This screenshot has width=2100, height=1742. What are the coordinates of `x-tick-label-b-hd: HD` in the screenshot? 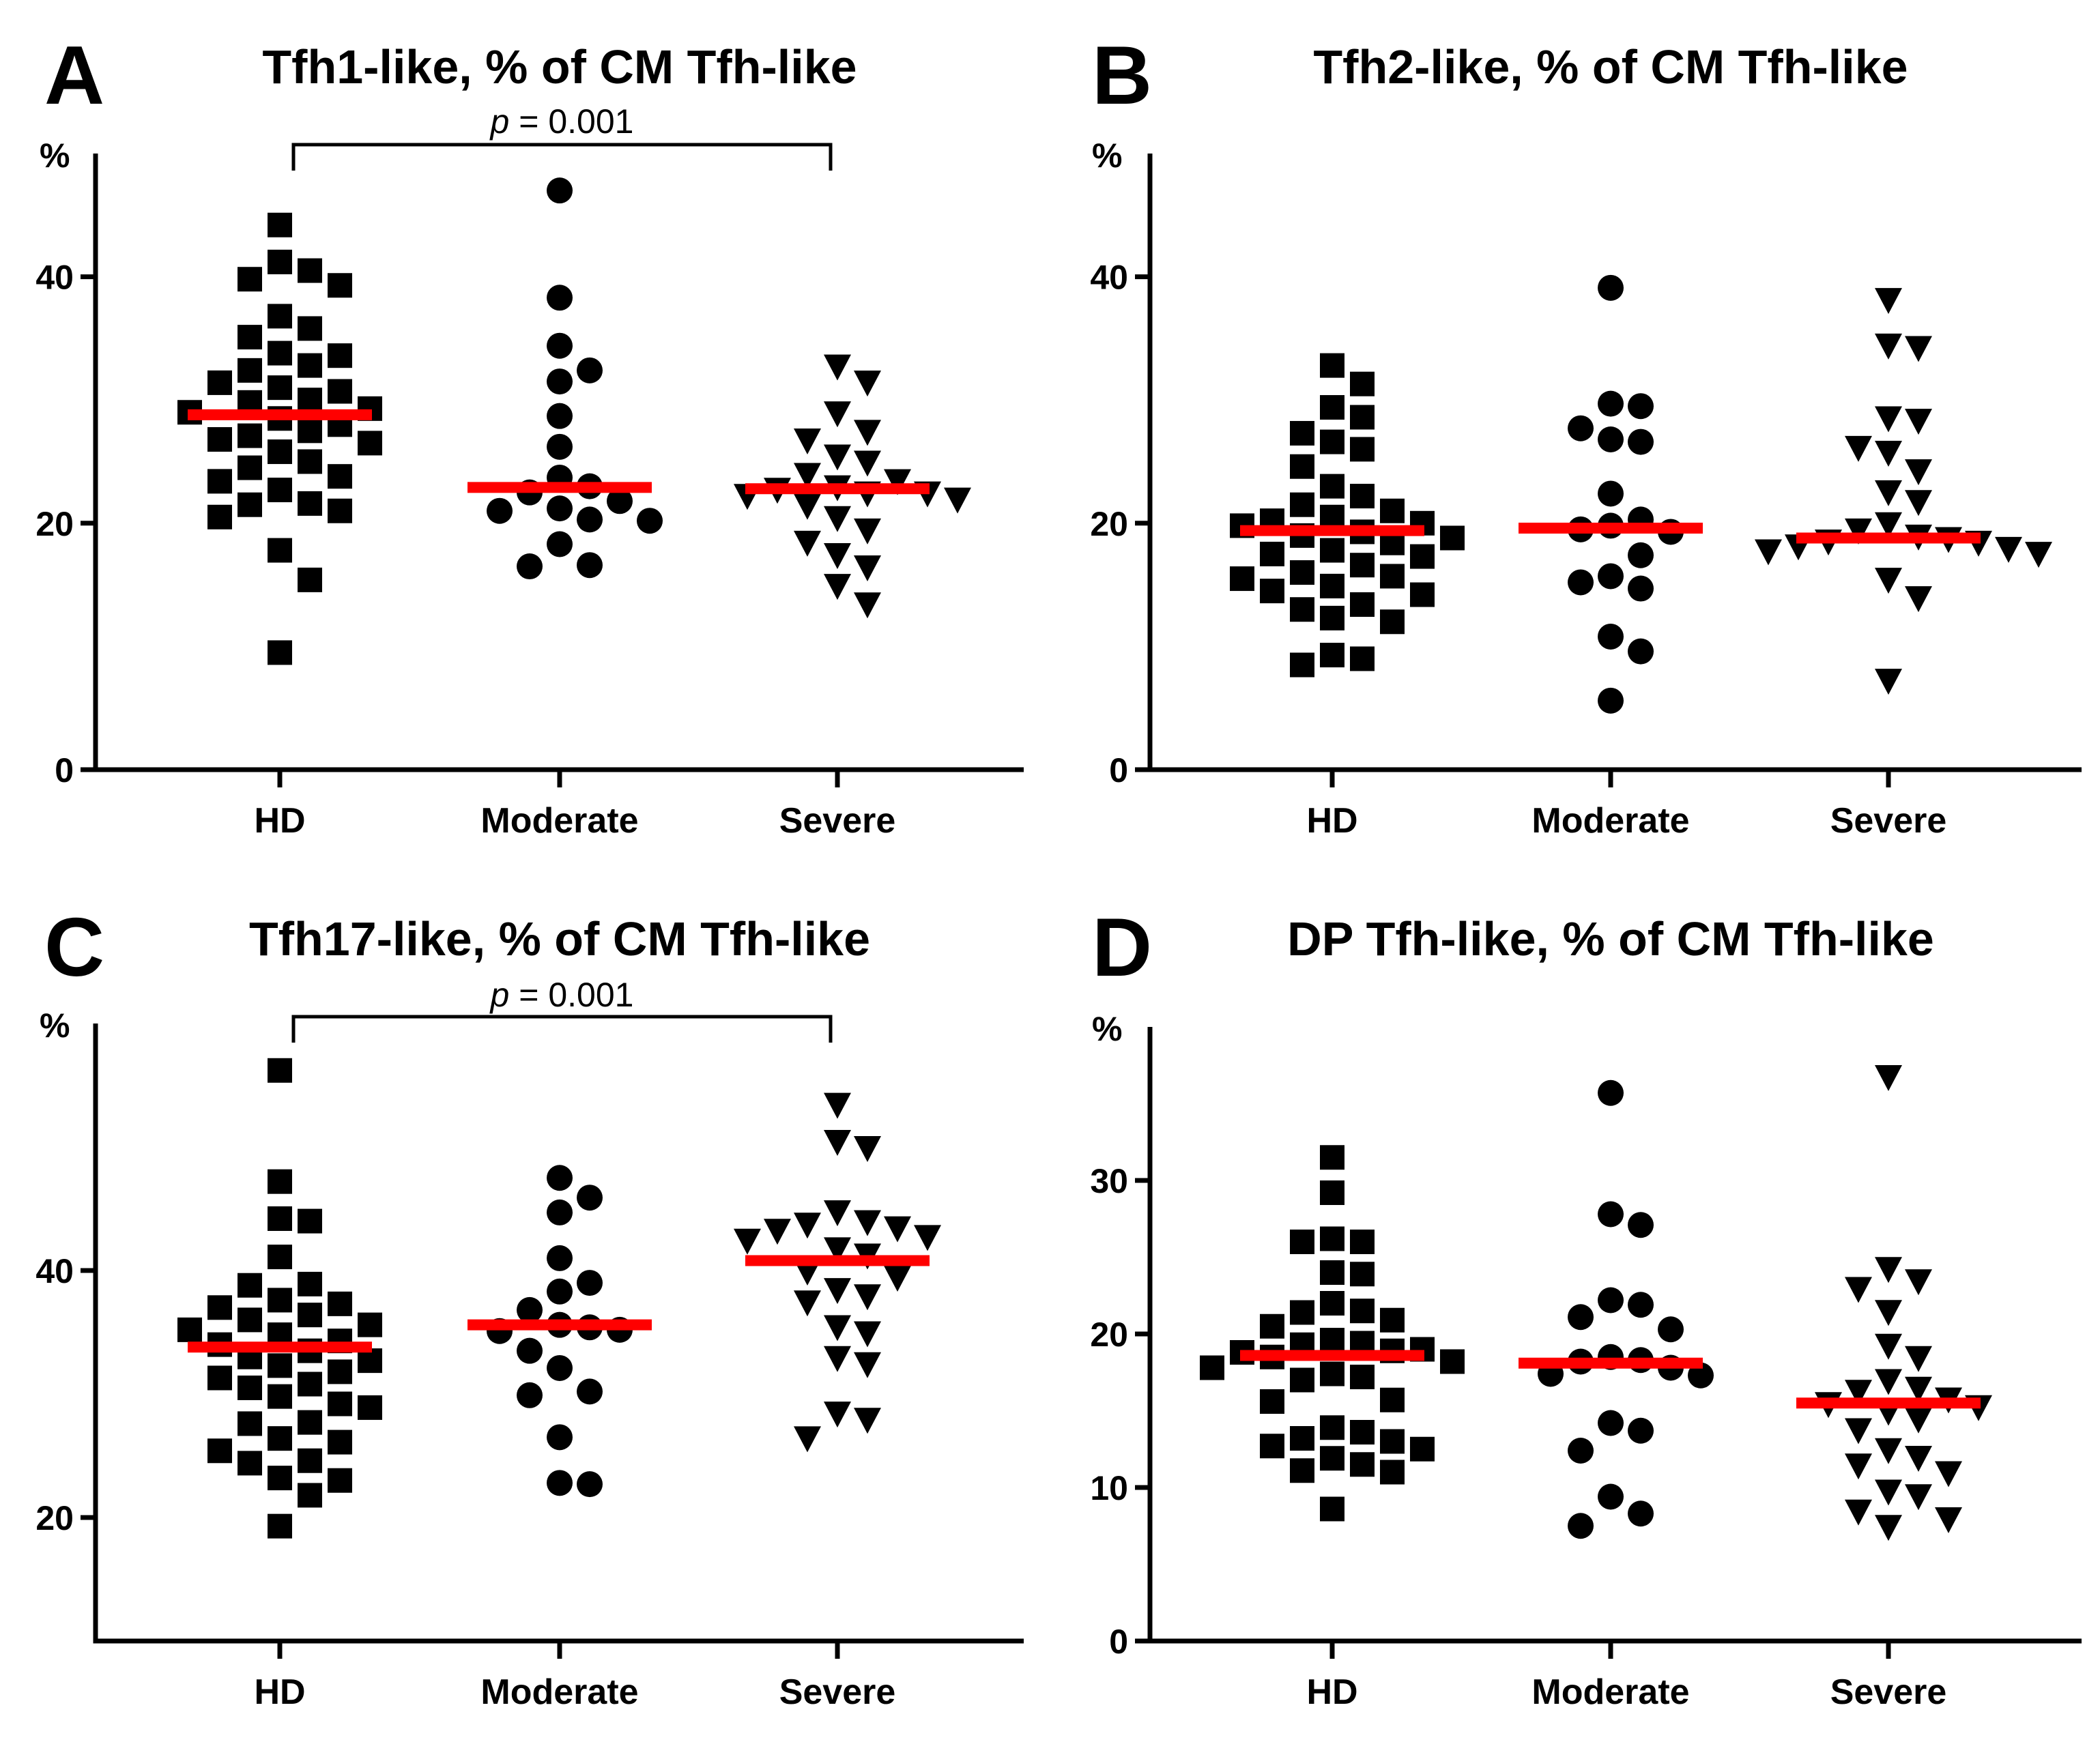 It's located at (1331, 821).